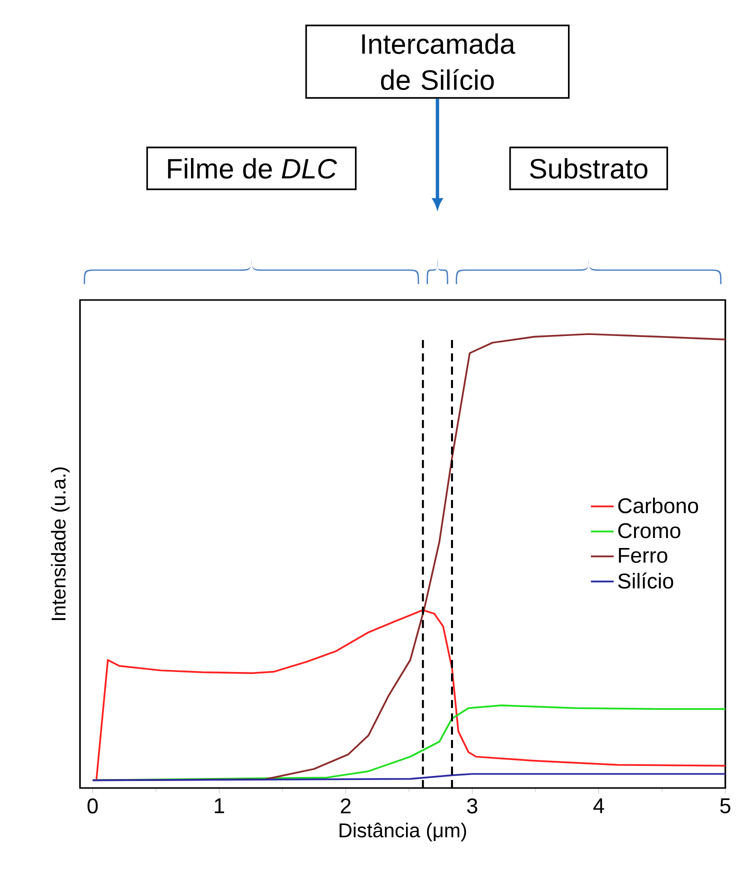 The image size is (739, 882). Describe the element at coordinates (219, 806) in the screenshot. I see `x-tick-label: 1` at that location.